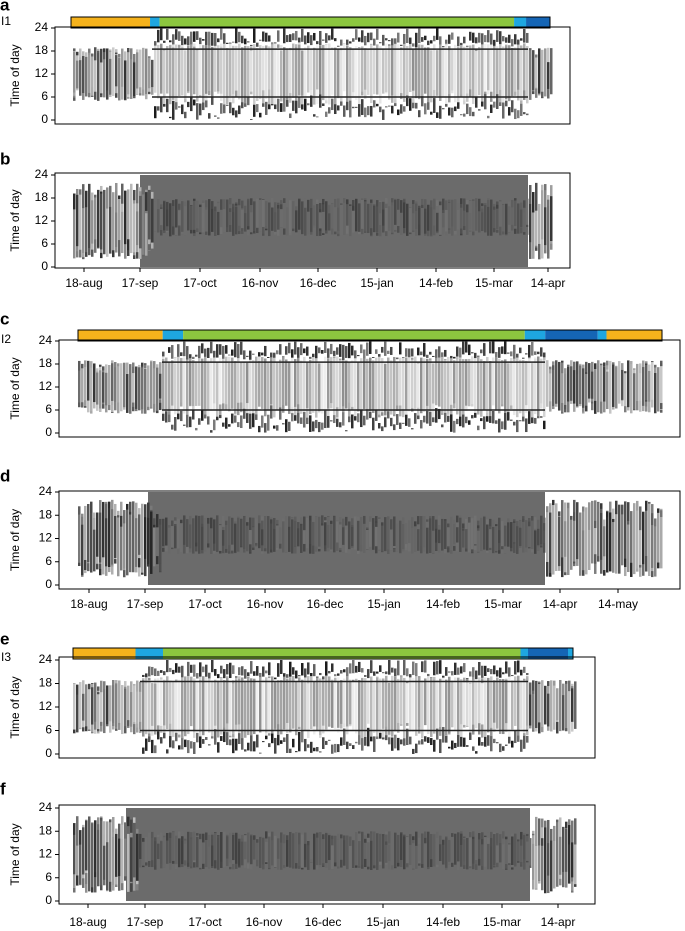 This screenshot has height=931, width=685. Describe the element at coordinates (313, 74) in the screenshot. I see `actogram` at that location.